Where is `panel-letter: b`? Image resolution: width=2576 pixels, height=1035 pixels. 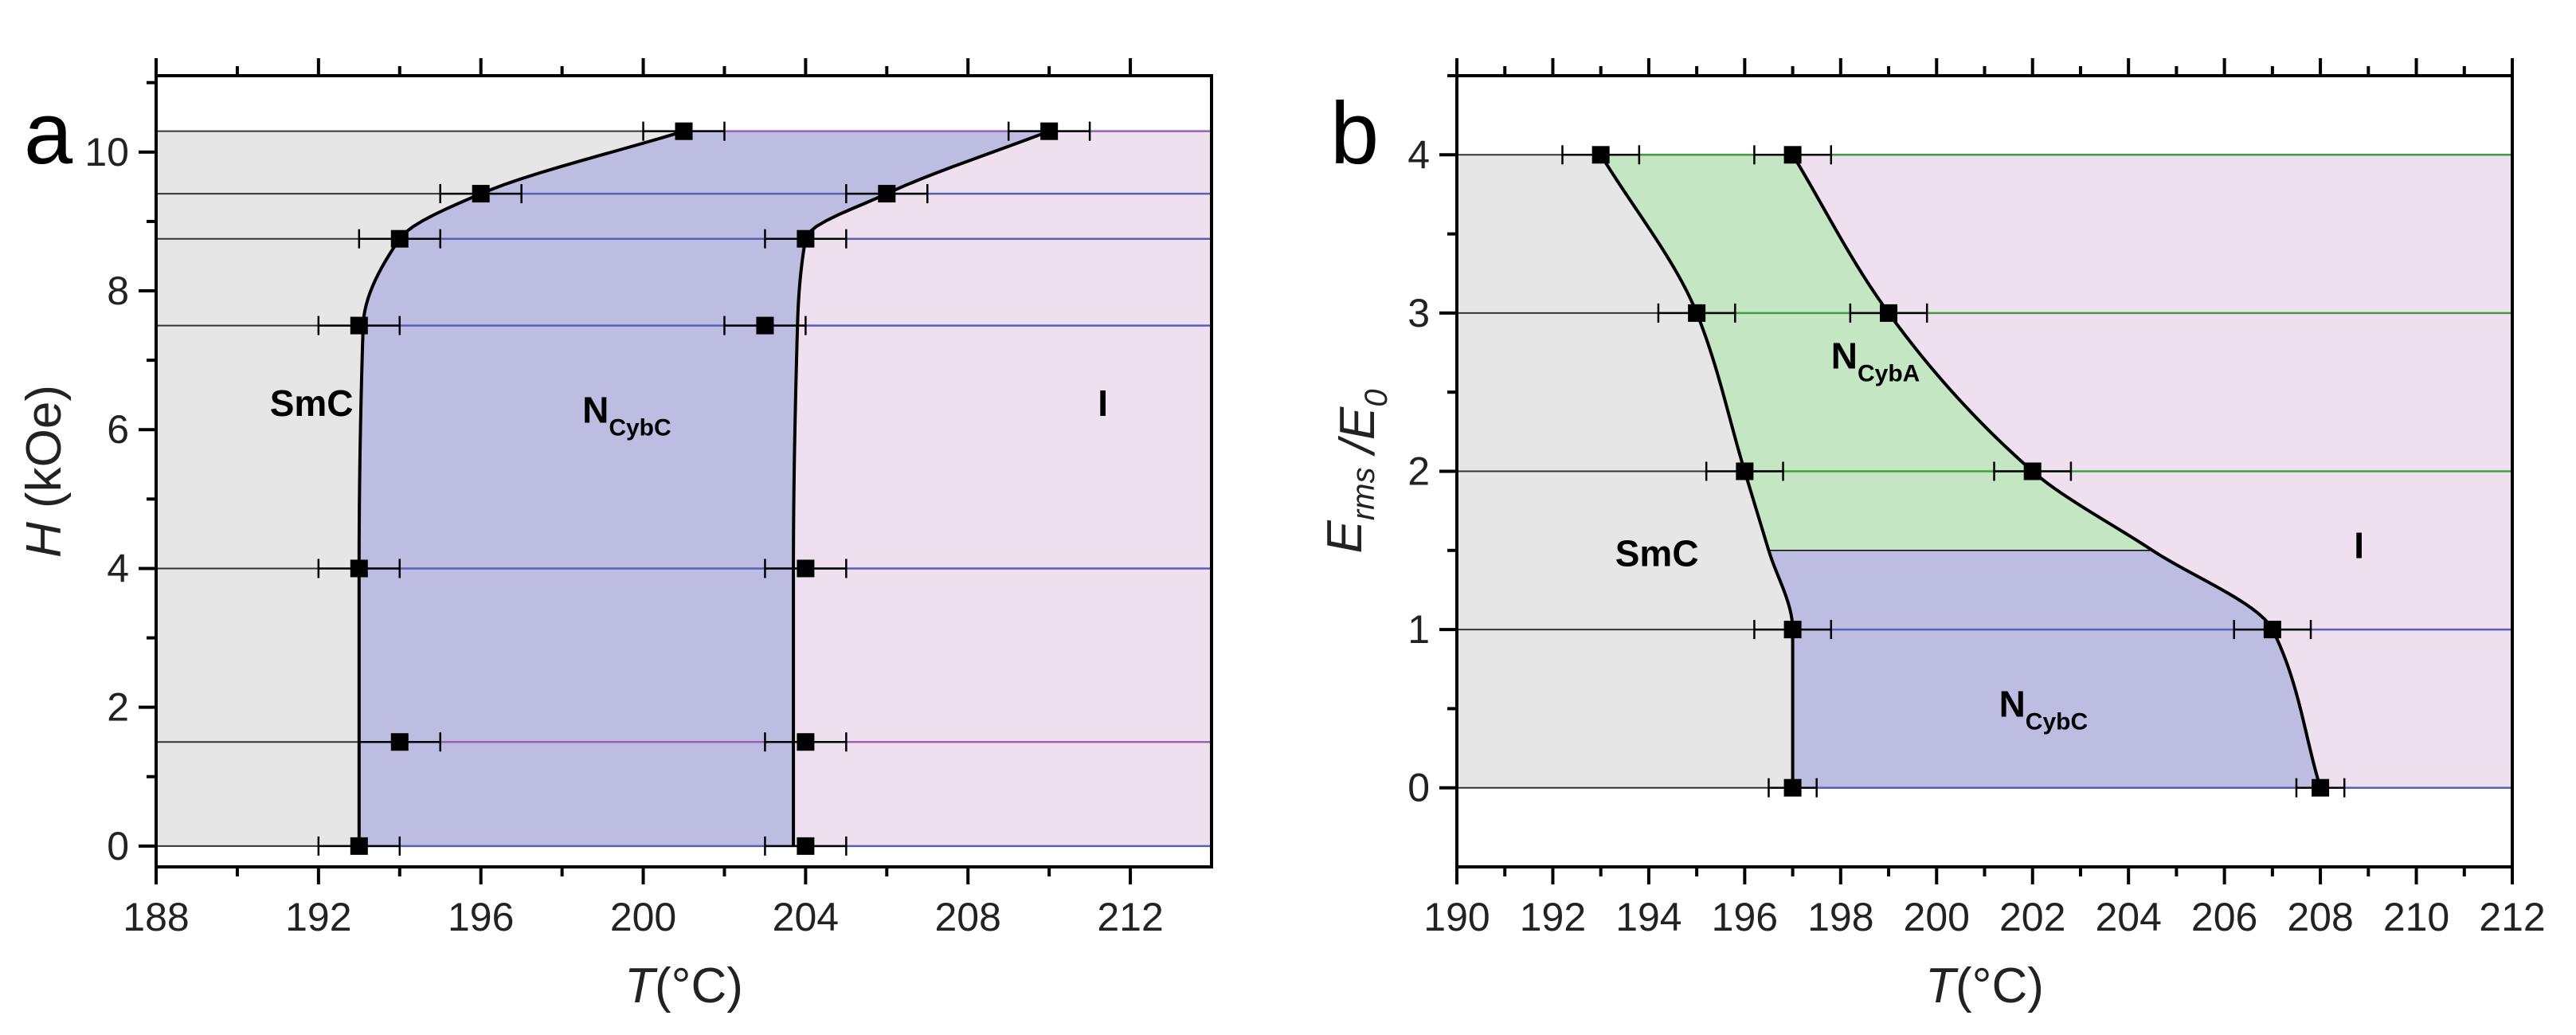
panel-letter: b is located at coordinates (1354, 133).